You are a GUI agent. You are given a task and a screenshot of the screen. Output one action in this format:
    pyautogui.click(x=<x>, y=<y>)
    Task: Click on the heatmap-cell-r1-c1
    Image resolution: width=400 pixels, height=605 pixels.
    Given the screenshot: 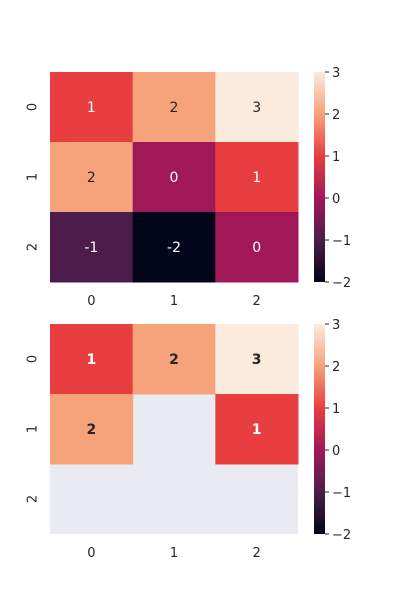 What is the action you would take?
    pyautogui.click(x=174, y=177)
    